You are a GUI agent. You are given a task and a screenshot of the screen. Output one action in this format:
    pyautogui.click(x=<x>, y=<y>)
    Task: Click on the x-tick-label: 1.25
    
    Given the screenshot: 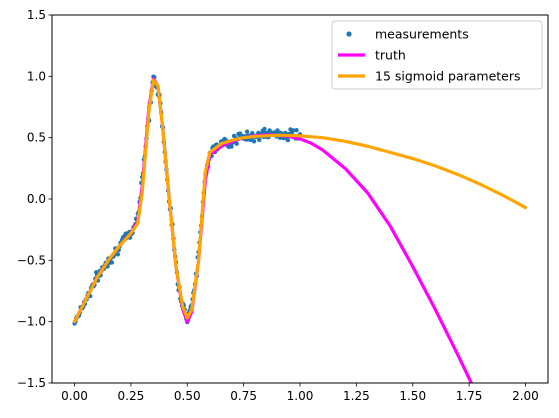 What is the action you would take?
    pyautogui.click(x=356, y=396)
    